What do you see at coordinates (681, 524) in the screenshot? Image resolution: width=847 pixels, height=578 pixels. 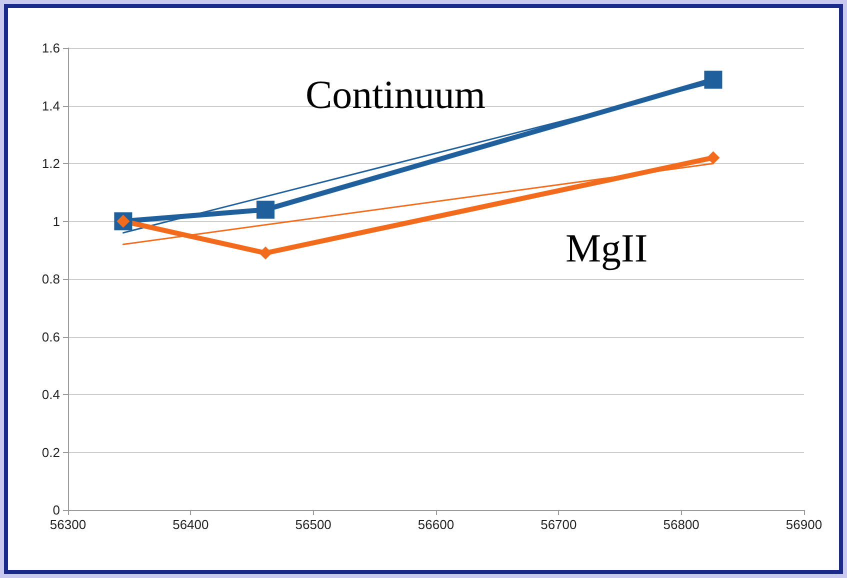 I see `x-tick-label: 56800` at bounding box center [681, 524].